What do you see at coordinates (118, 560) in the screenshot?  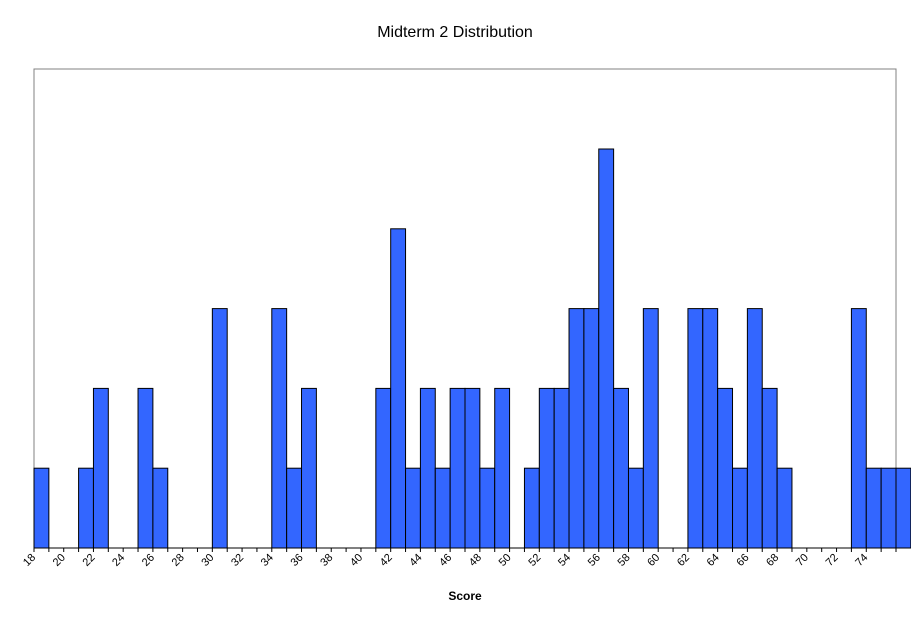 I see `x-tick-label: 24` at bounding box center [118, 560].